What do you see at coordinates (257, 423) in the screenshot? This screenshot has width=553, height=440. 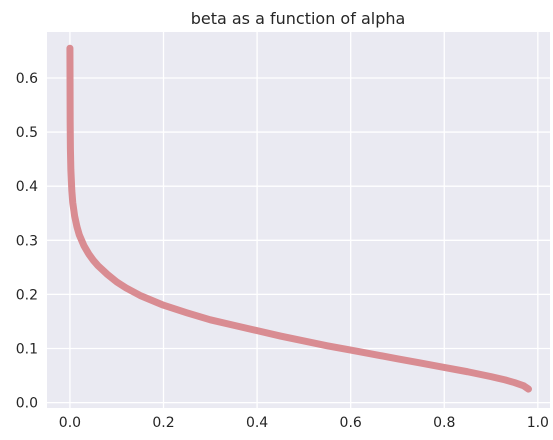 I see `x-tick-label: 0.4` at bounding box center [257, 423].